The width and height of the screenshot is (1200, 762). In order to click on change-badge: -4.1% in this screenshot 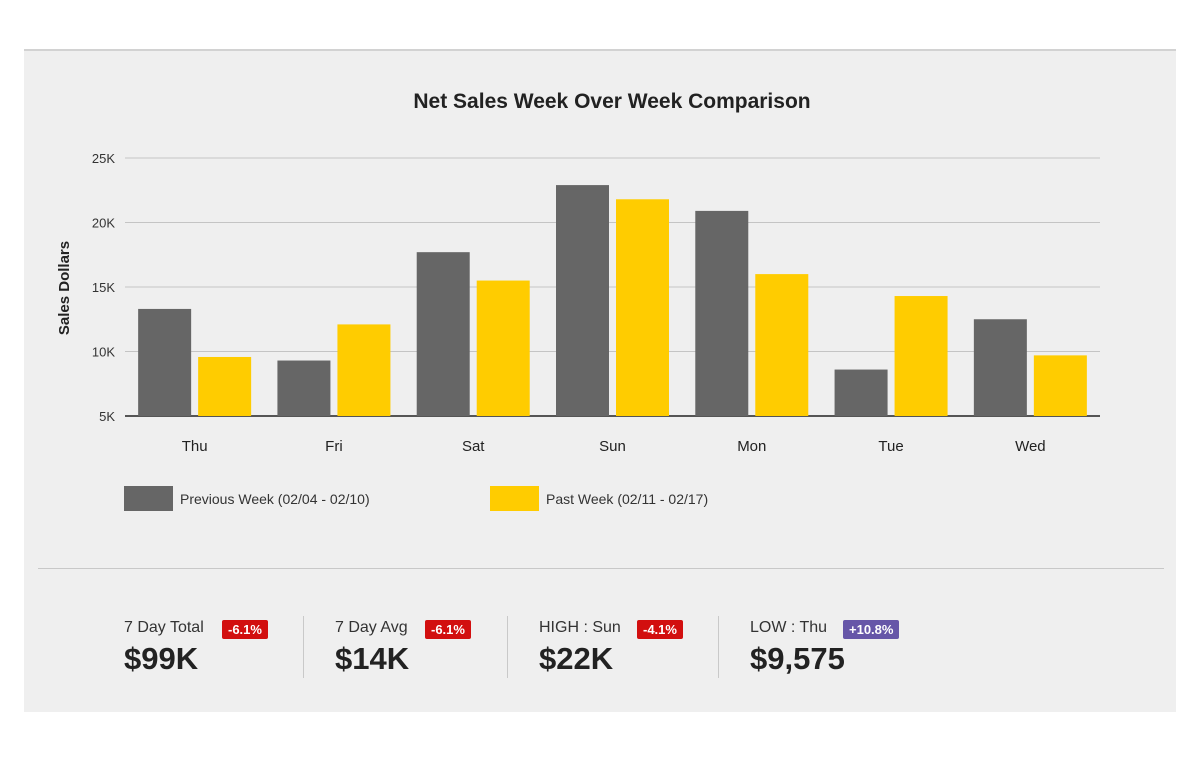, I will do `click(660, 629)`.